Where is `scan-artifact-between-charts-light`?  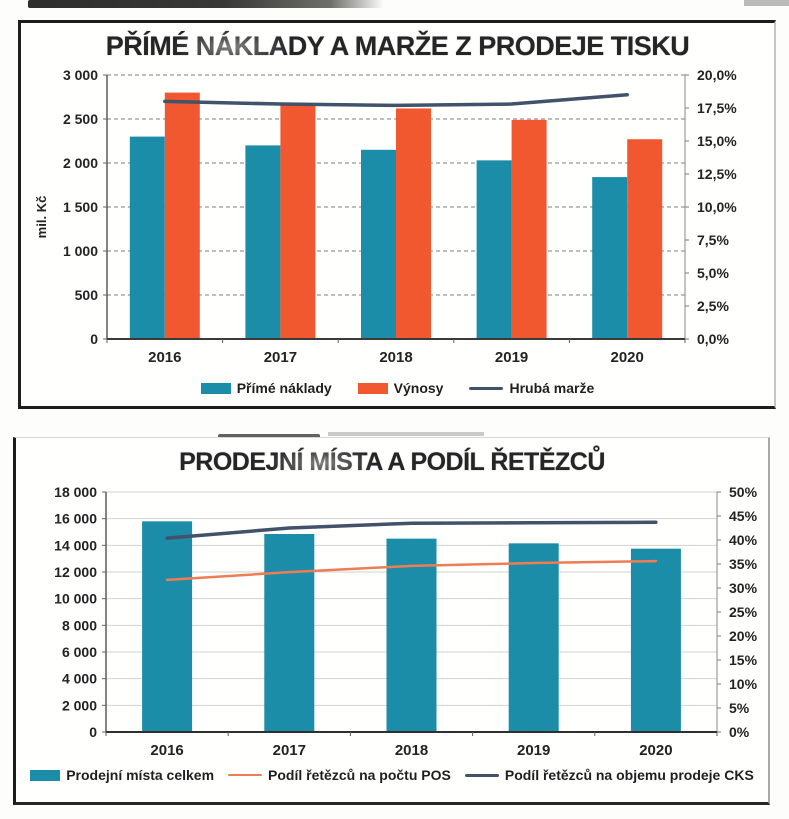
scan-artifact-between-charts-light is located at coordinates (406, 434).